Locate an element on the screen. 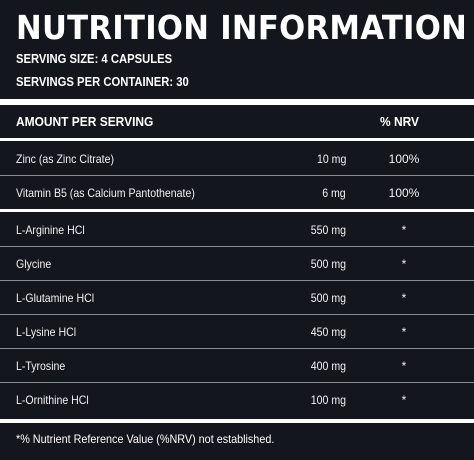 The height and width of the screenshot is (460, 474). nutrient-row: L-Lysine HCl 450 mg * is located at coordinates (237, 332).